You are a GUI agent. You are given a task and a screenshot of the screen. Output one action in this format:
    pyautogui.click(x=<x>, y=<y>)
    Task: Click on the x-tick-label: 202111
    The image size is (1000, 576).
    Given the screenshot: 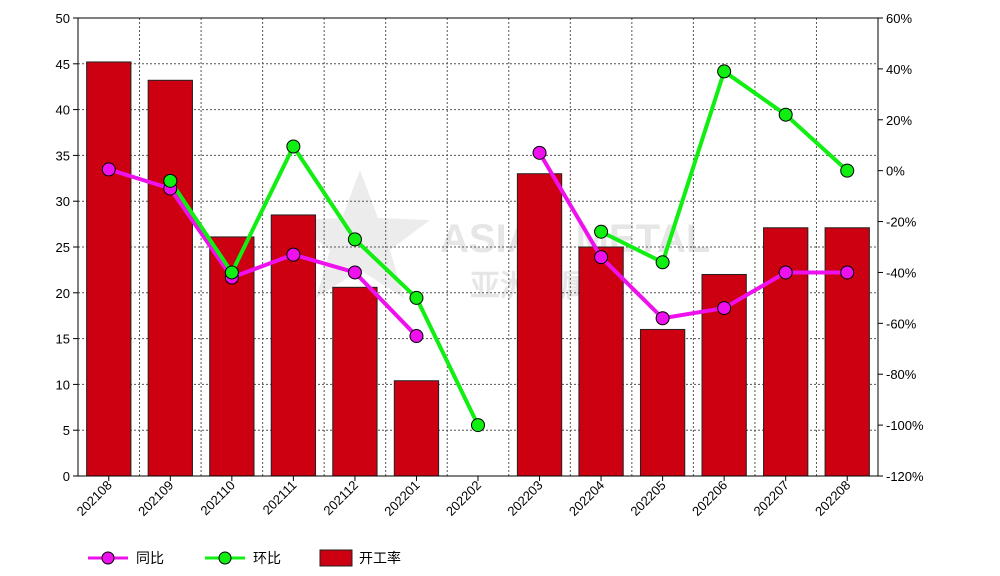 What is the action you would take?
    pyautogui.click(x=280, y=498)
    